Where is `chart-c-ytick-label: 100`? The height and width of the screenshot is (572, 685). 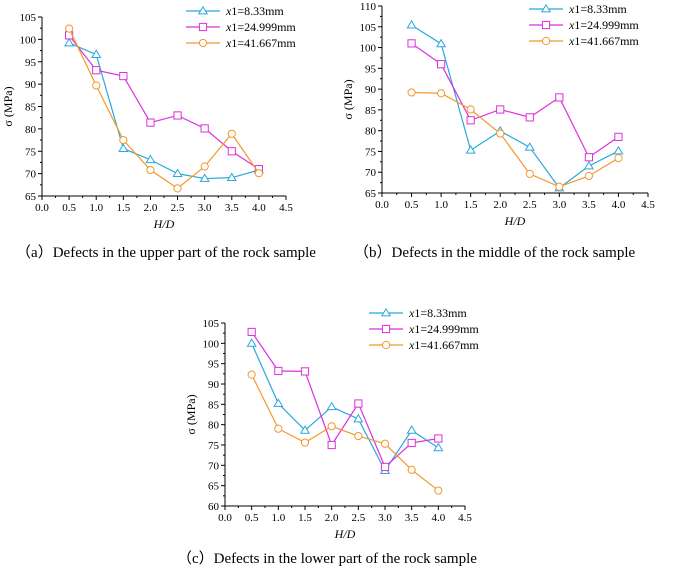 chart-c-ytick-label: 100 is located at coordinates (211, 344).